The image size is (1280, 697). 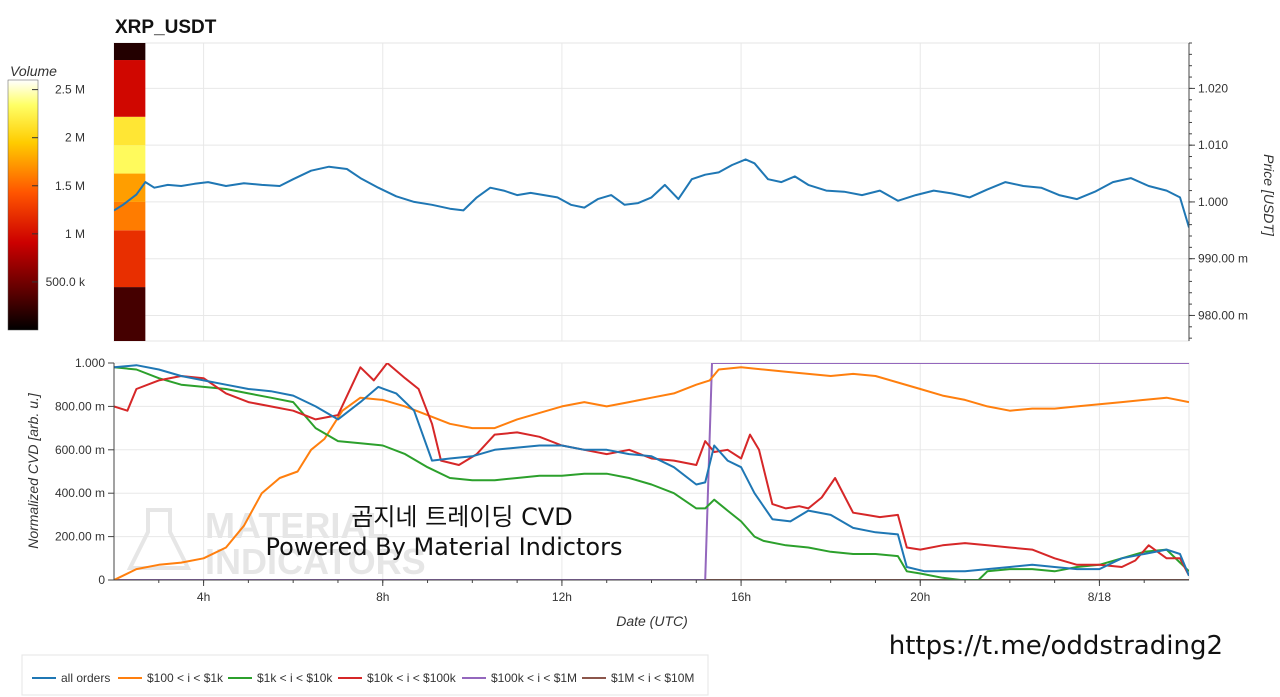 What do you see at coordinates (130, 192) in the screenshot?
I see `volume-profile` at bounding box center [130, 192].